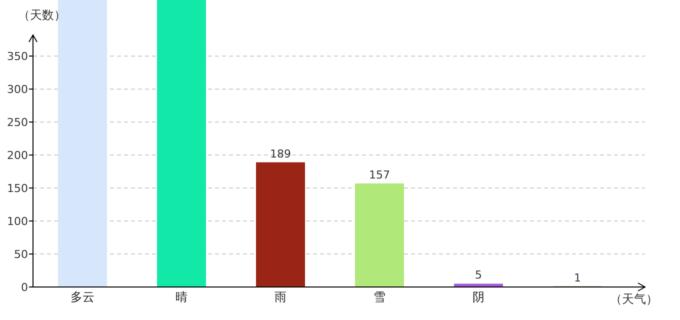  What do you see at coordinates (42, 15) in the screenshot?
I see `y-axis-title: （天数）` at bounding box center [42, 15].